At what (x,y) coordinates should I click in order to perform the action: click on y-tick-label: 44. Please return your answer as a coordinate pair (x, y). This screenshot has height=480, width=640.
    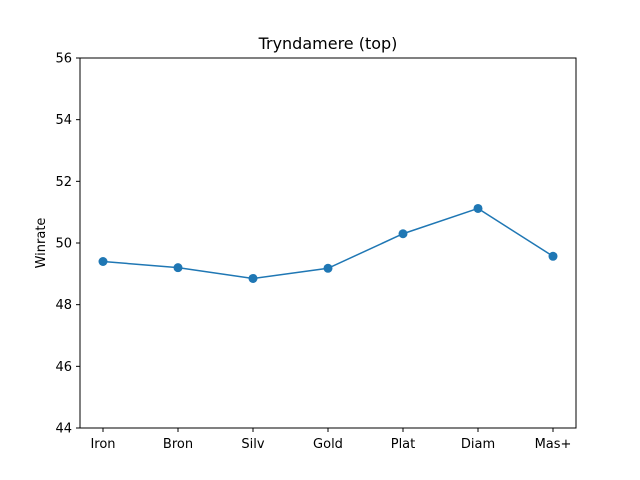
    Looking at the image, I should click on (63, 429).